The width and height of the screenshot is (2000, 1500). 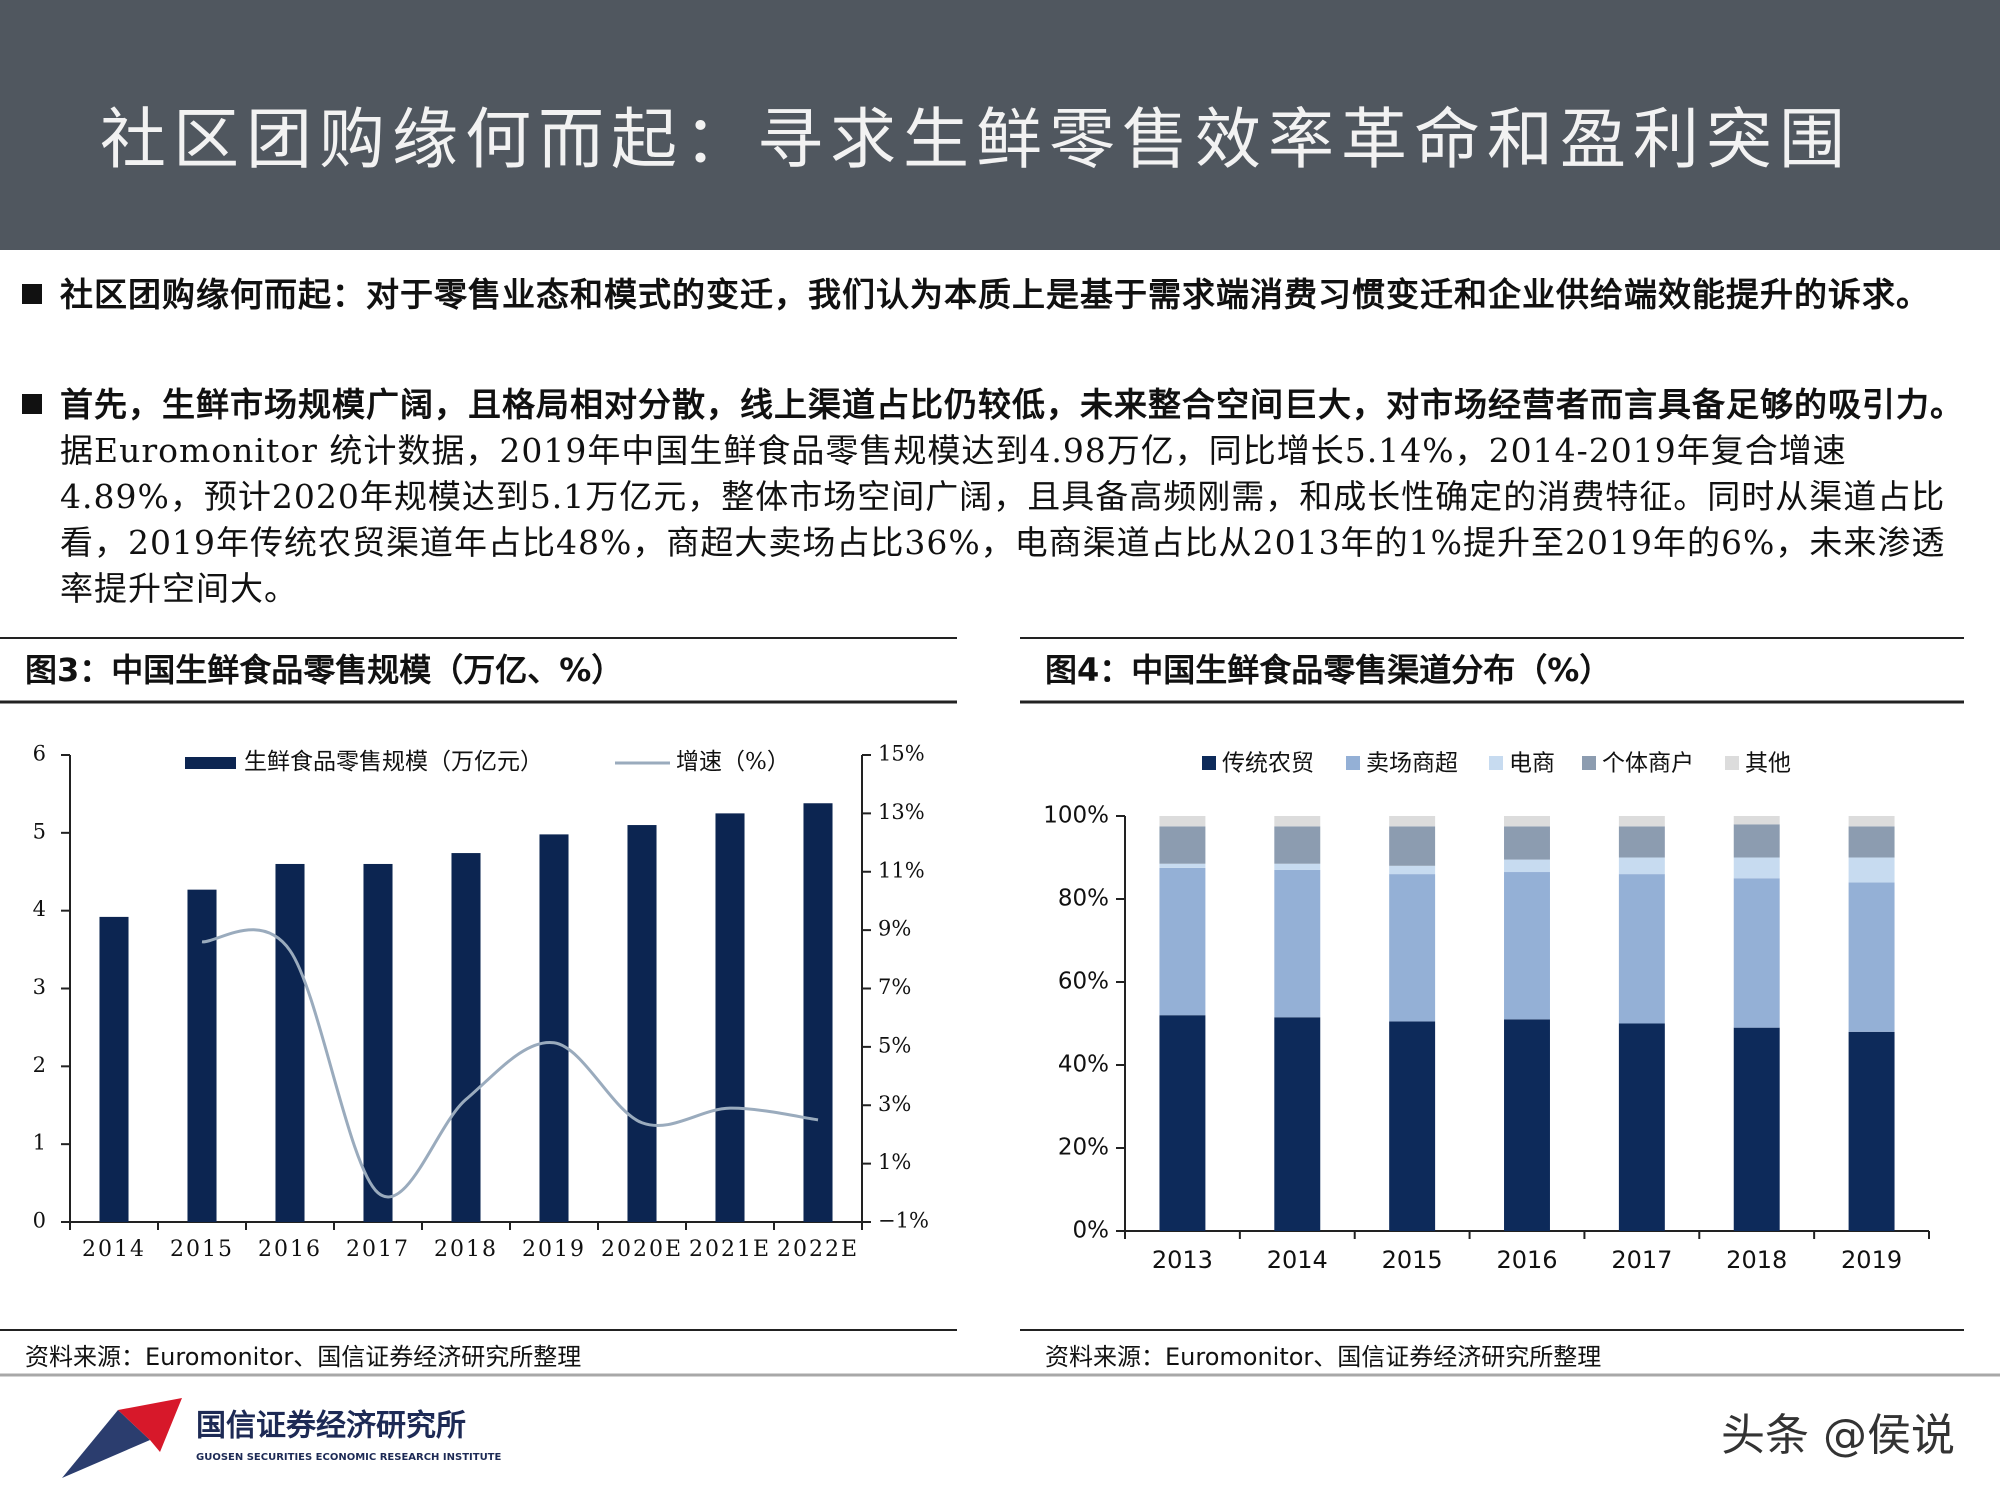 I want to click on legend-label: 其他, so click(x=1768, y=764).